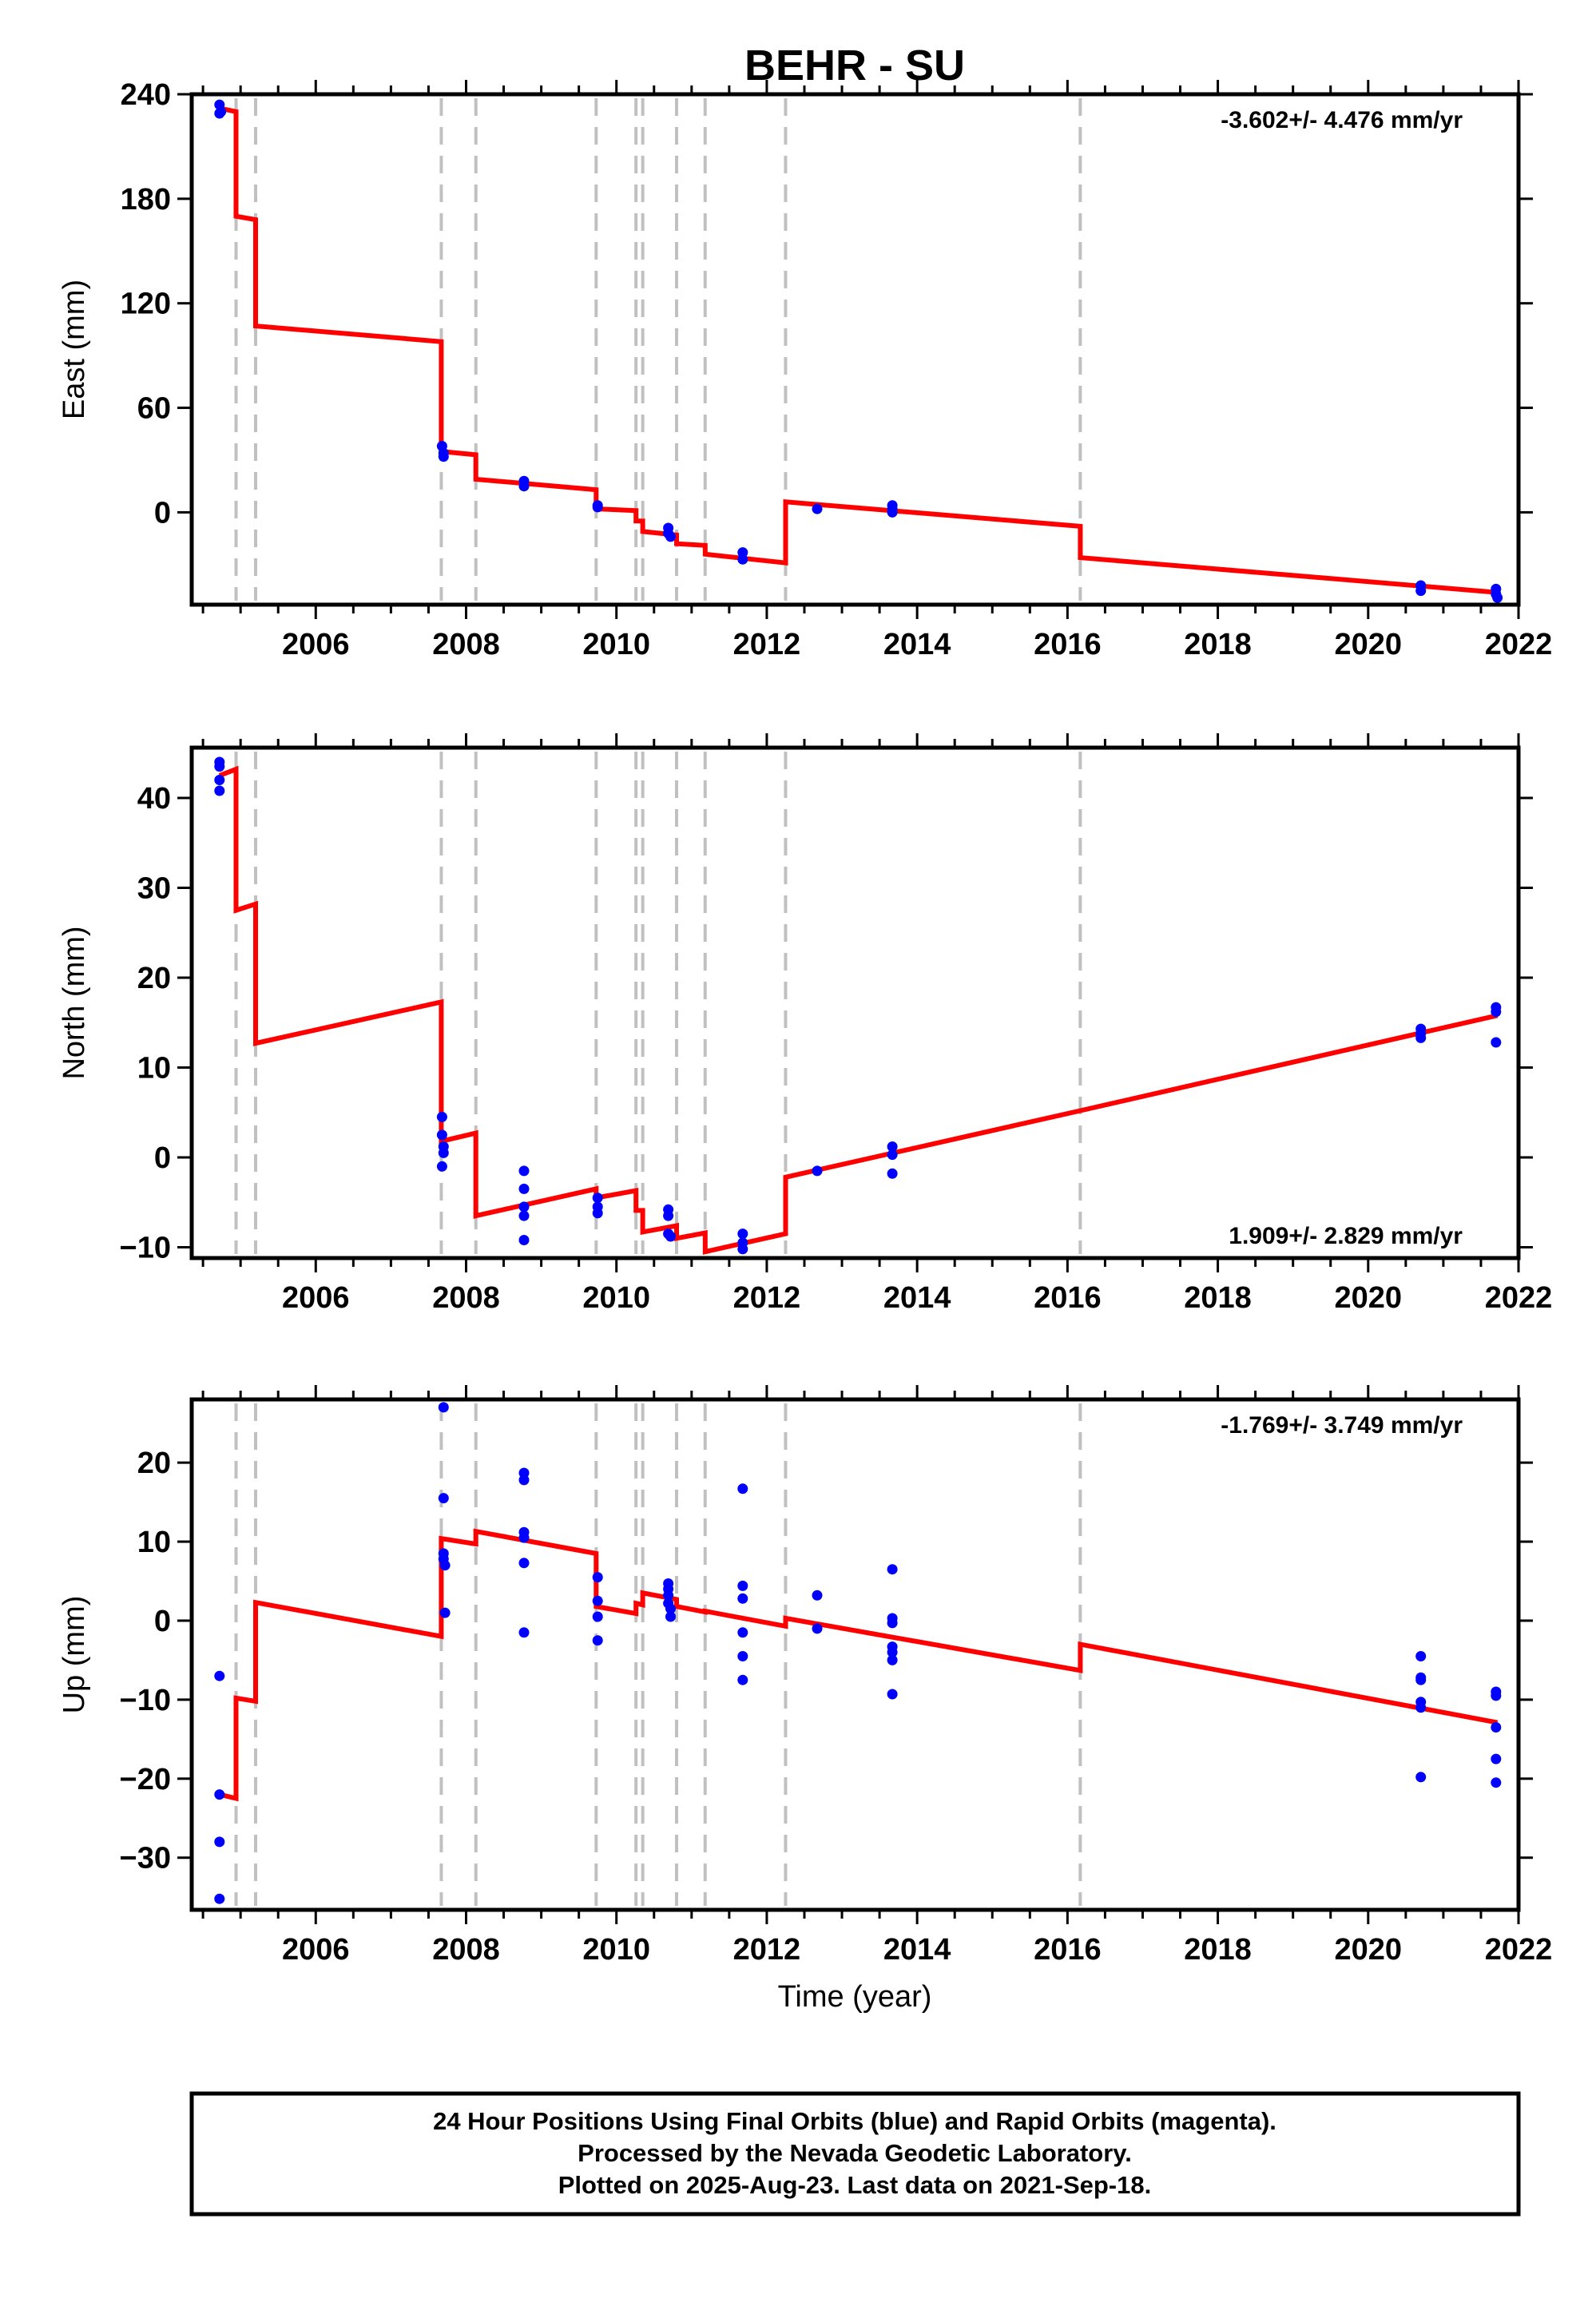 The image size is (1596, 2318). I want to click on up-x-tick-label: 2012, so click(767, 1950).